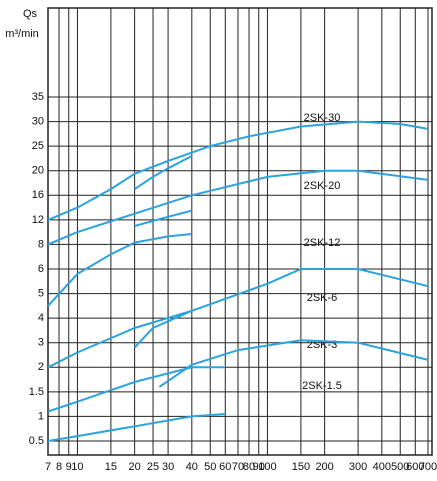 This screenshot has width=437, height=481. Describe the element at coordinates (41, 367) in the screenshot. I see `y-tick-label: 2` at that location.